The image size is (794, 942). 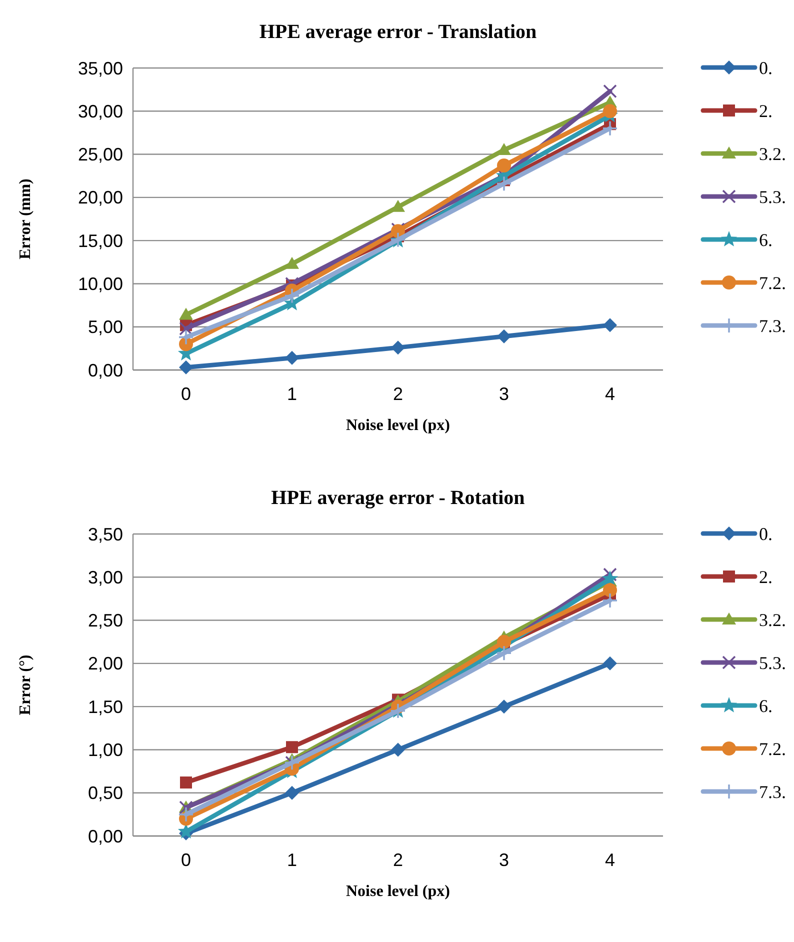 I want to click on y-axis-title: Error (°), so click(x=25, y=685).